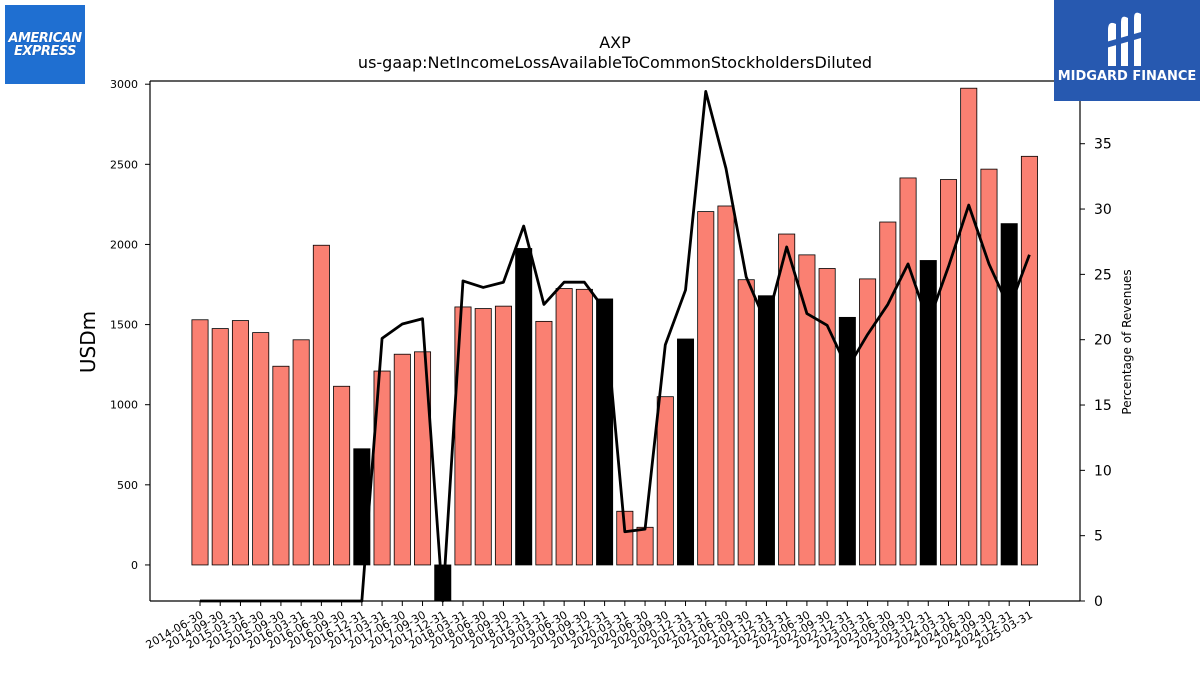 This screenshot has height=675, width=1200. I want to click on y-tick-label: 2500, so click(124, 164).